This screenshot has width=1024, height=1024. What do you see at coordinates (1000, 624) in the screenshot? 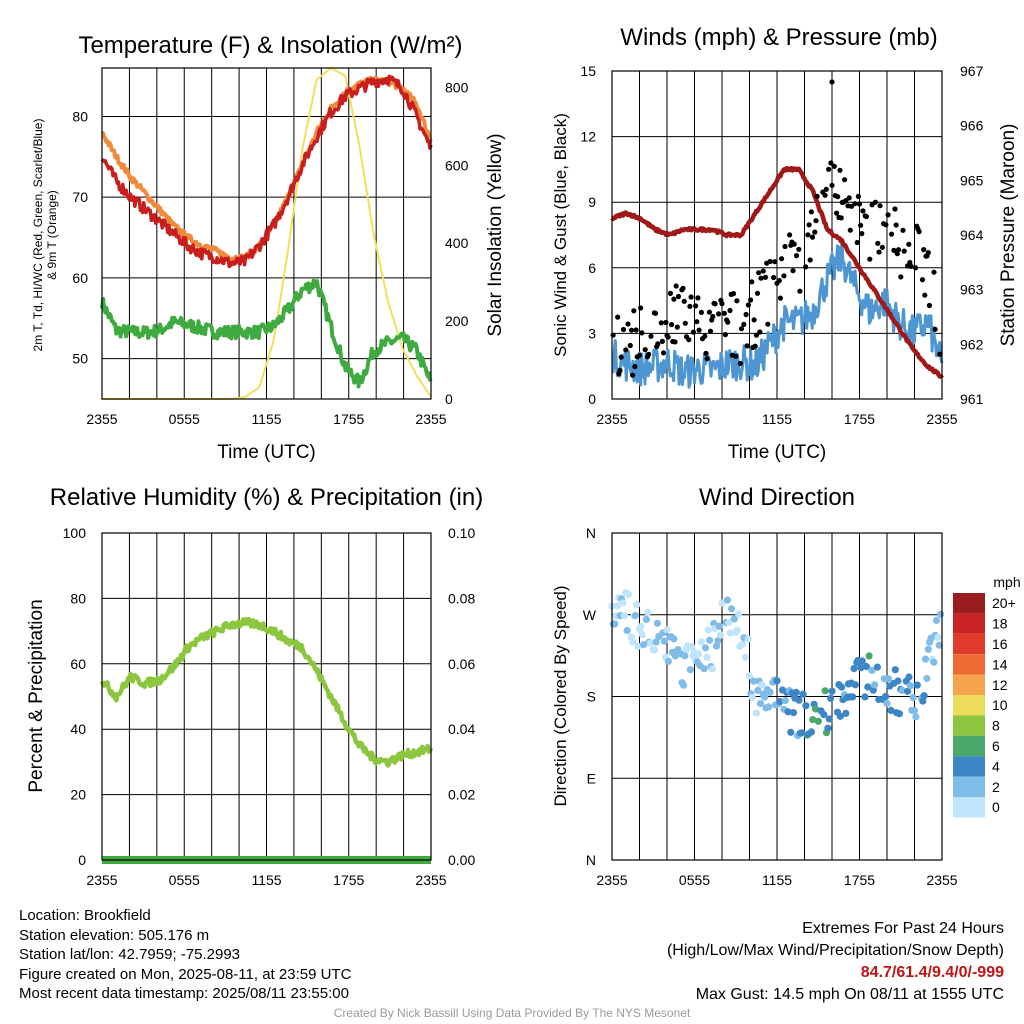
I see `colorbar-label: 18` at bounding box center [1000, 624].